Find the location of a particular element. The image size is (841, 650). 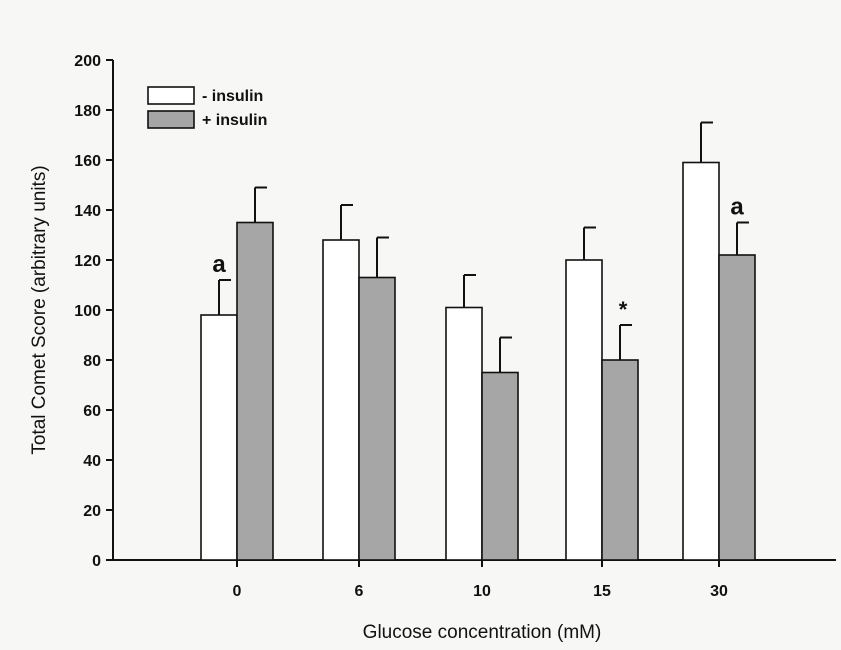

x-tick-label: 30 is located at coordinates (719, 591).